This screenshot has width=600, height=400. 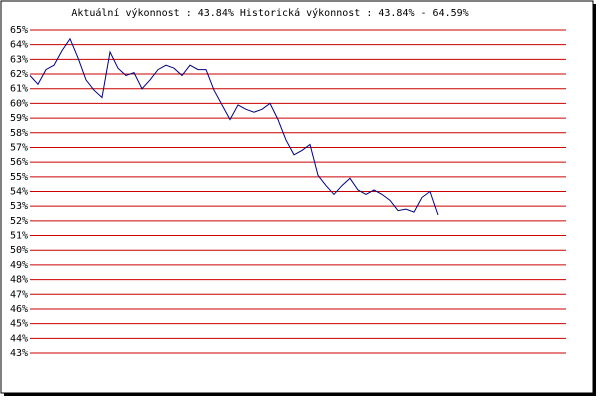 I want to click on y-tick-label: 56%, so click(x=19, y=162).